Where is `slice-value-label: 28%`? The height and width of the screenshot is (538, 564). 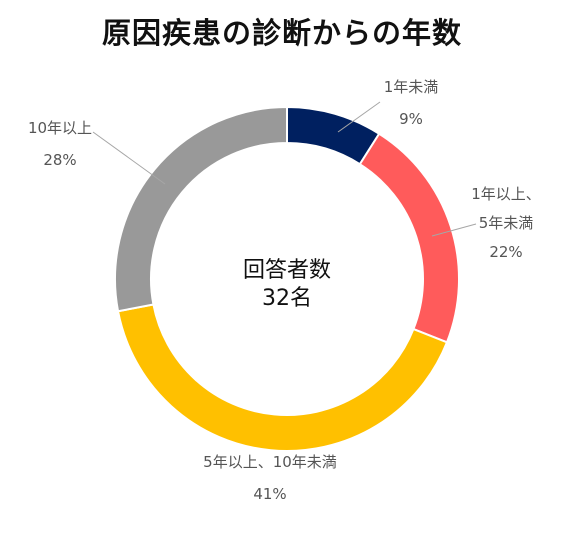 slice-value-label: 28% is located at coordinates (59, 160).